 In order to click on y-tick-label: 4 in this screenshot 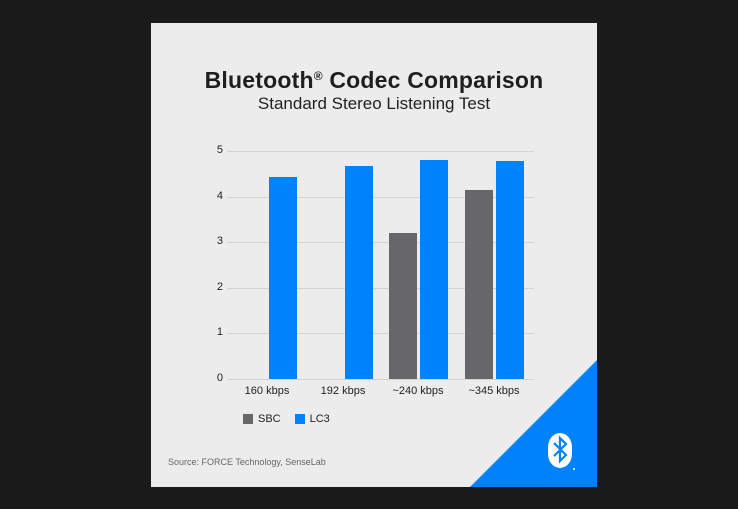, I will do `click(219, 195)`.